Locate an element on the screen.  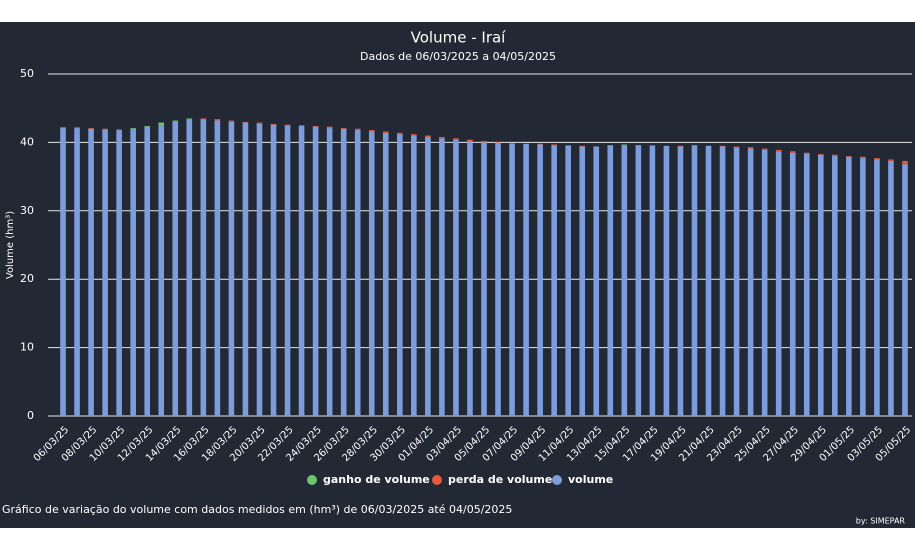
legend-label: perda de volume is located at coordinates (500, 479).